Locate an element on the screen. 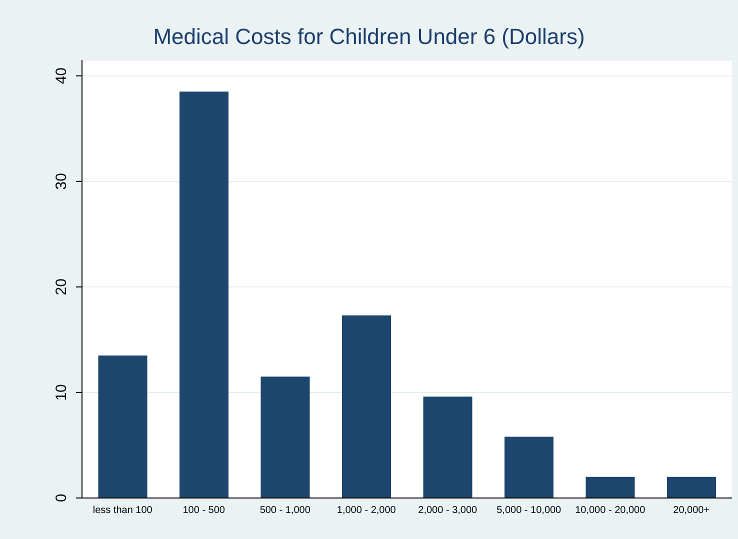 Image resolution: width=738 pixels, height=539 pixels. x-tick-label: 100 - 500 is located at coordinates (204, 510).